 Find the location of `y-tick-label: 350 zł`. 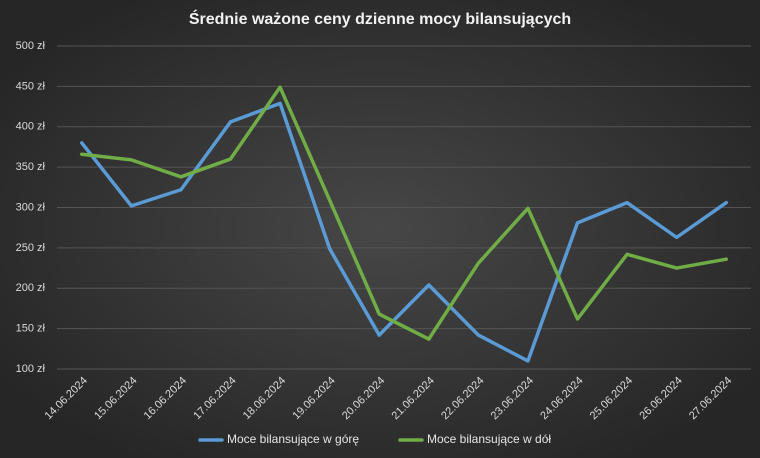

y-tick-label: 350 zł is located at coordinates (31, 167).